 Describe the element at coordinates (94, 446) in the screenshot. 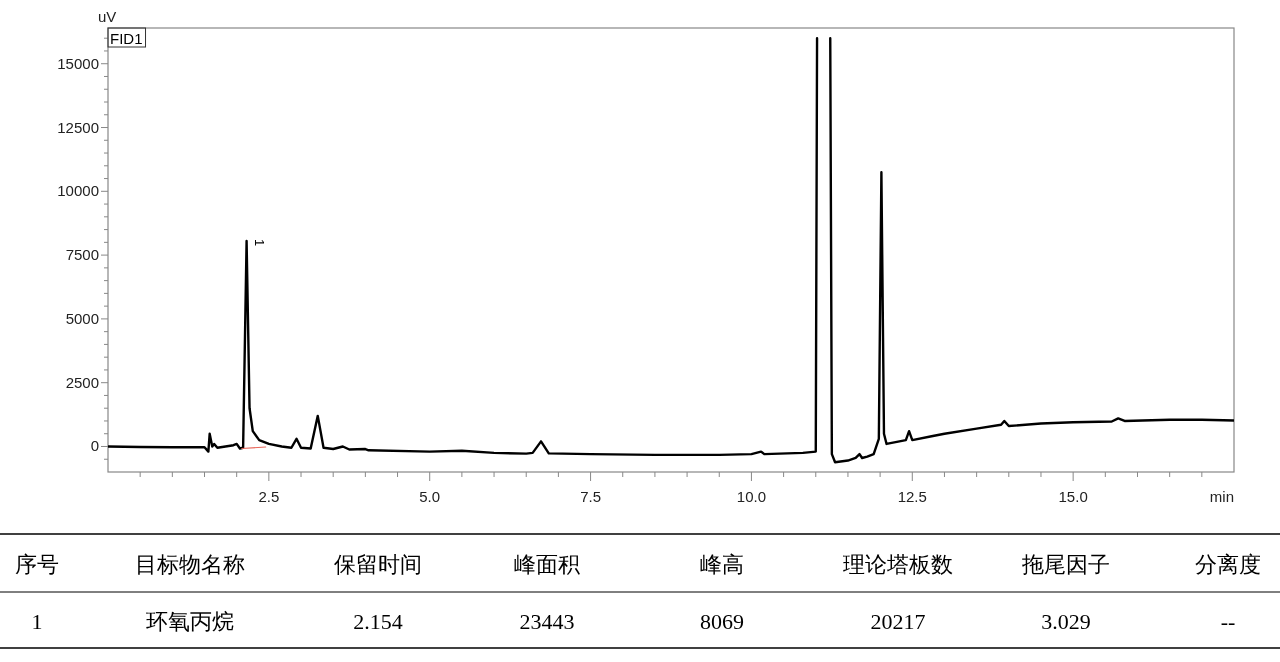

I see `y-tick-label: 0` at that location.